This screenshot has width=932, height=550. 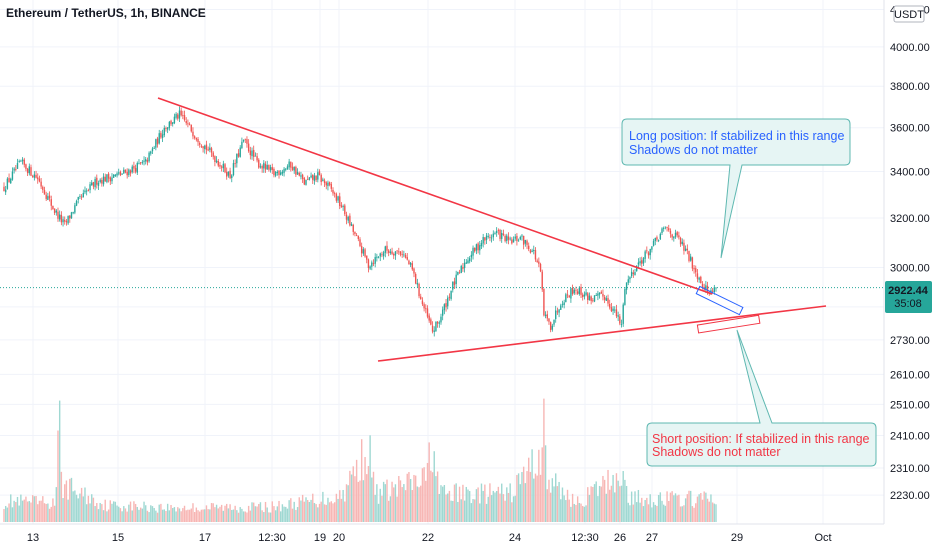 I want to click on price-countdown: 35:08, so click(x=908, y=304).